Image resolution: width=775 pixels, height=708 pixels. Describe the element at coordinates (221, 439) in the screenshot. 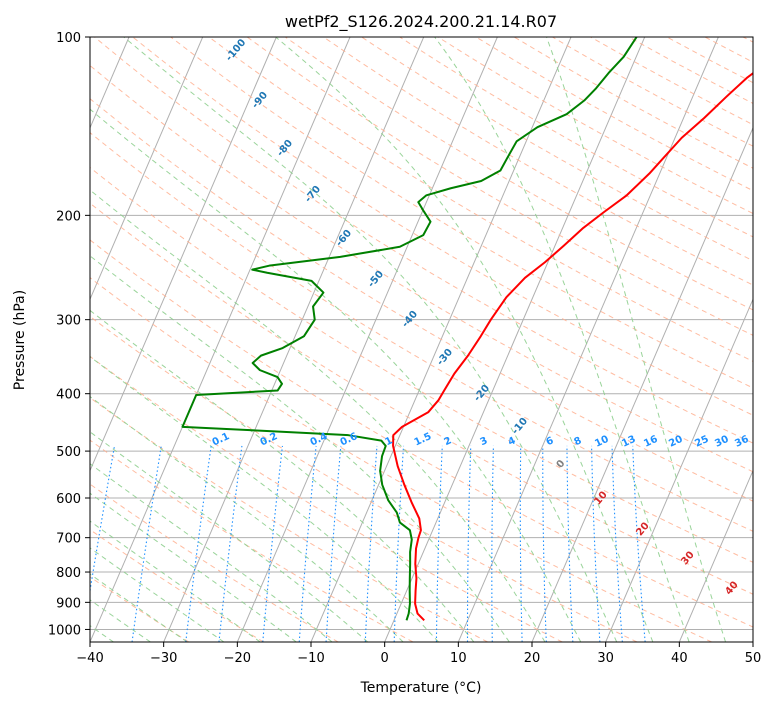

I see `mixing-ratio-label: 0.1` at that location.